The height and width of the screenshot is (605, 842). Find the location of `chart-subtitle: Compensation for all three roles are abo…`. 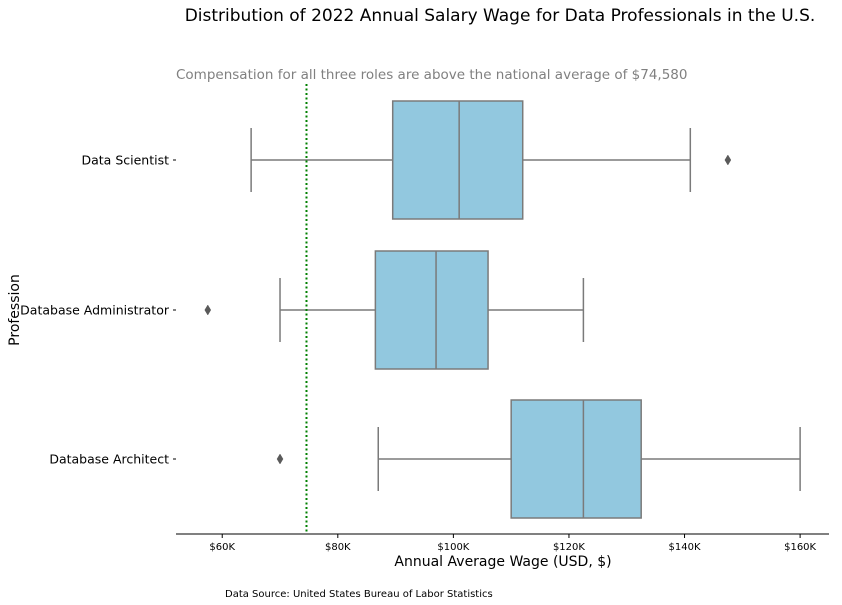

chart-subtitle: Compensation for all three roles are abo… is located at coordinates (432, 75).